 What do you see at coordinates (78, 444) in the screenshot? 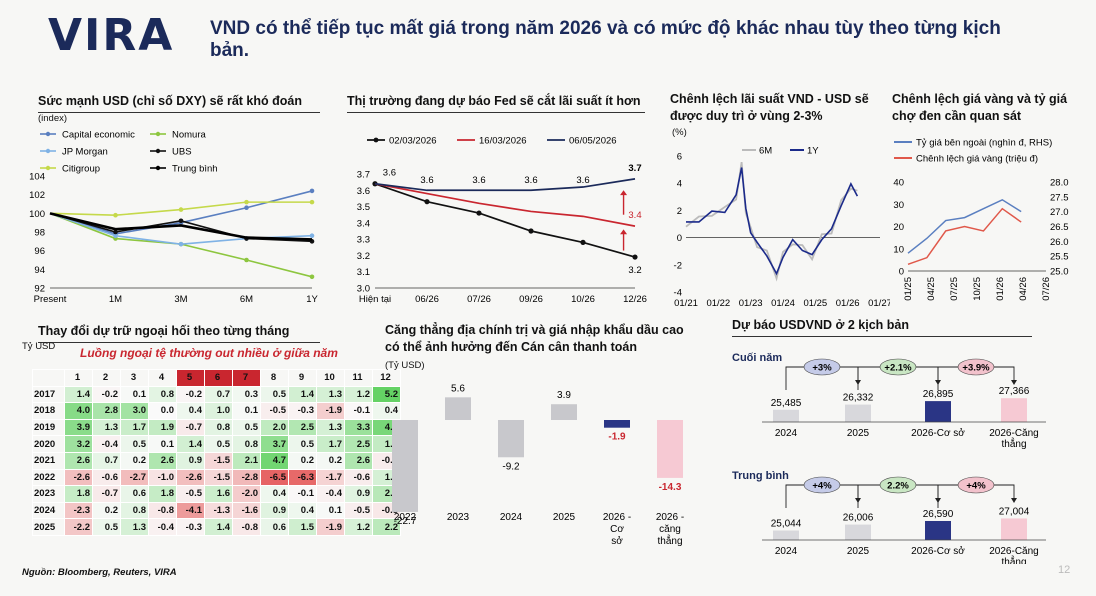
I see `value-cell: 3.2` at bounding box center [78, 444].